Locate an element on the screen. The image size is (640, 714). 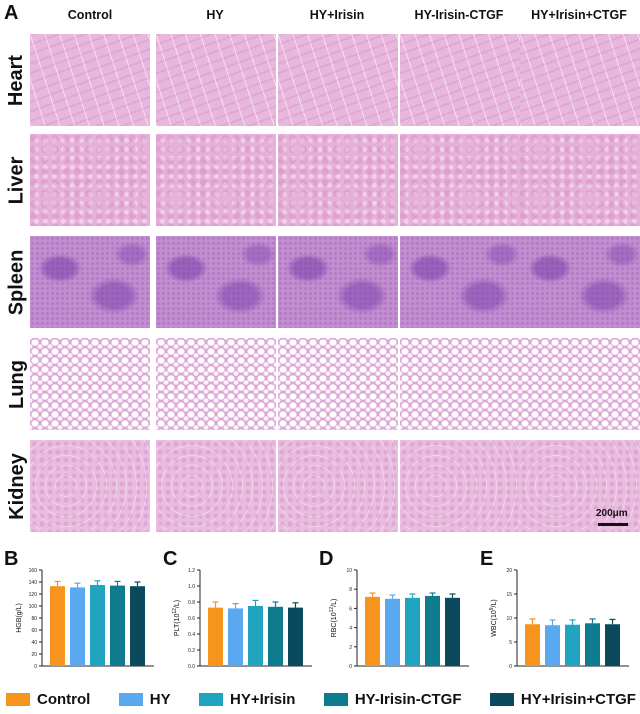
y-tick-label: 80 is located at coordinates (34, 619).